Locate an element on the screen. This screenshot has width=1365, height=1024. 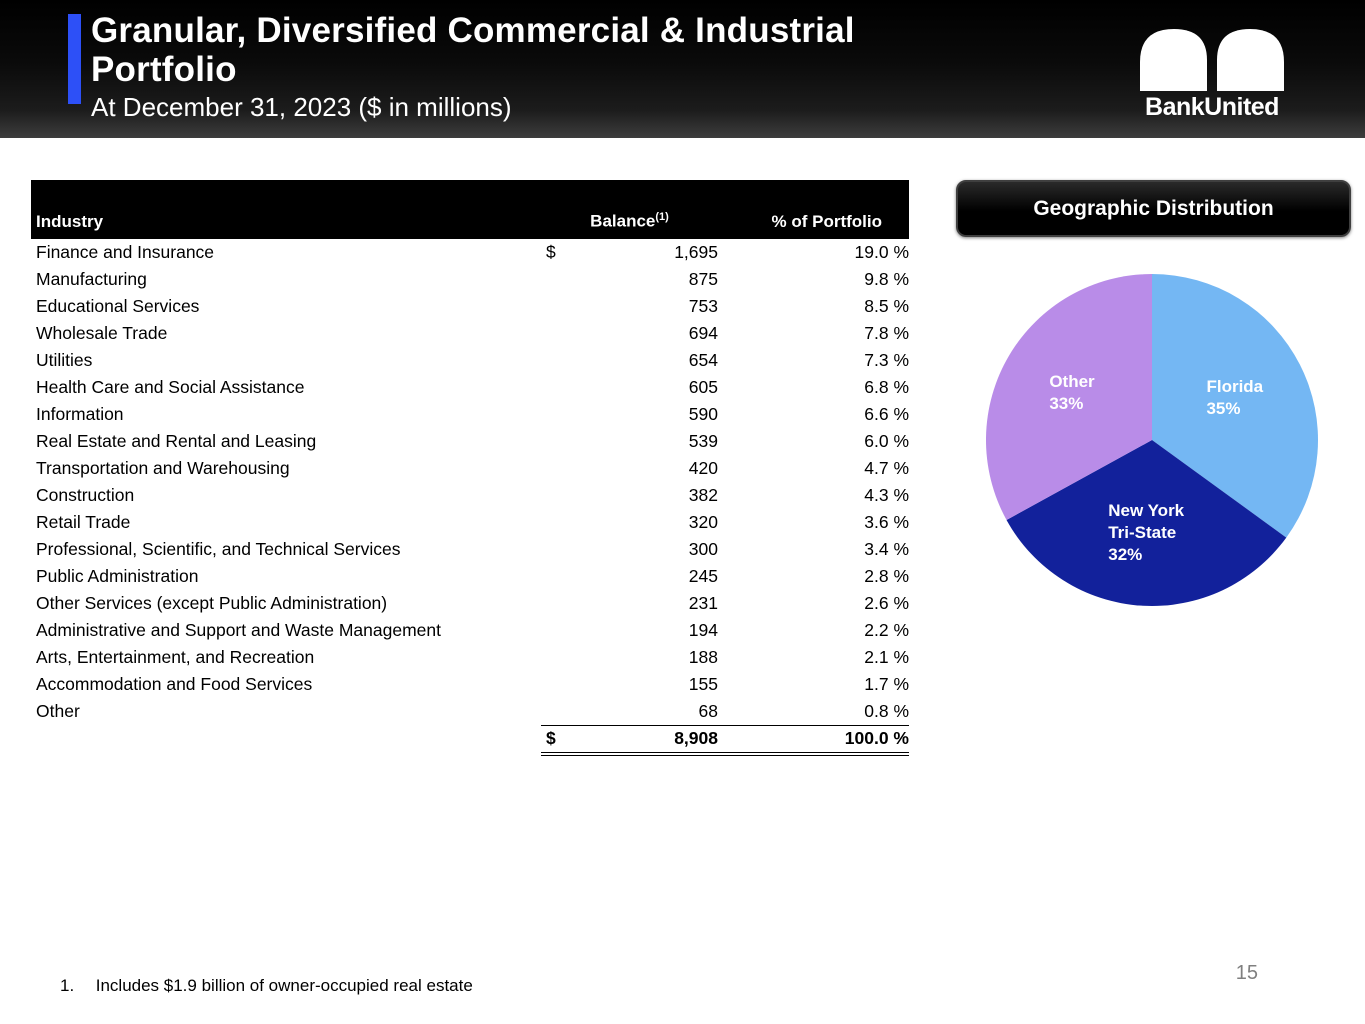
portfolio-cell: 6.8 % is located at coordinates (886, 387).